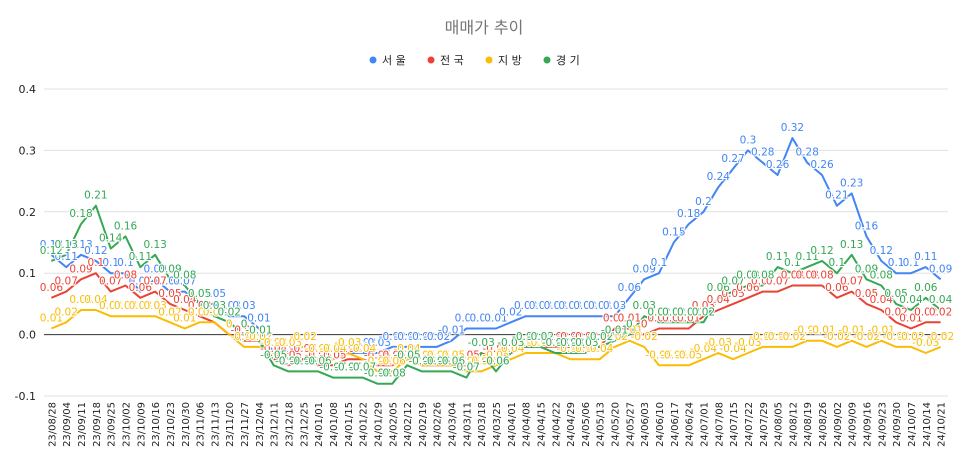  Describe the element at coordinates (586, 424) in the screenshot. I see `x-tick-label: 24/05/06` at that location.